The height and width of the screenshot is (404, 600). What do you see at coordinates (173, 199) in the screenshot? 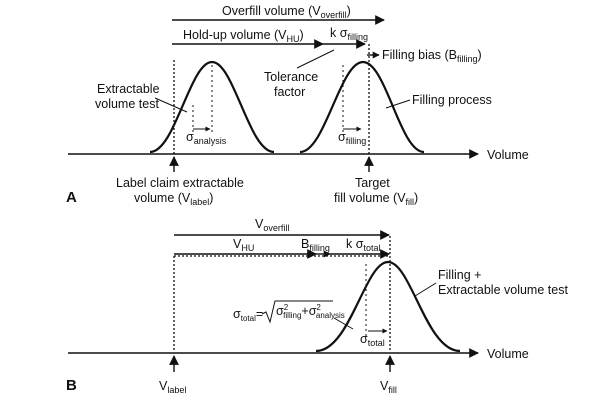
I see `label-claim-line2: volume (Vlabel)` at bounding box center [173, 199].